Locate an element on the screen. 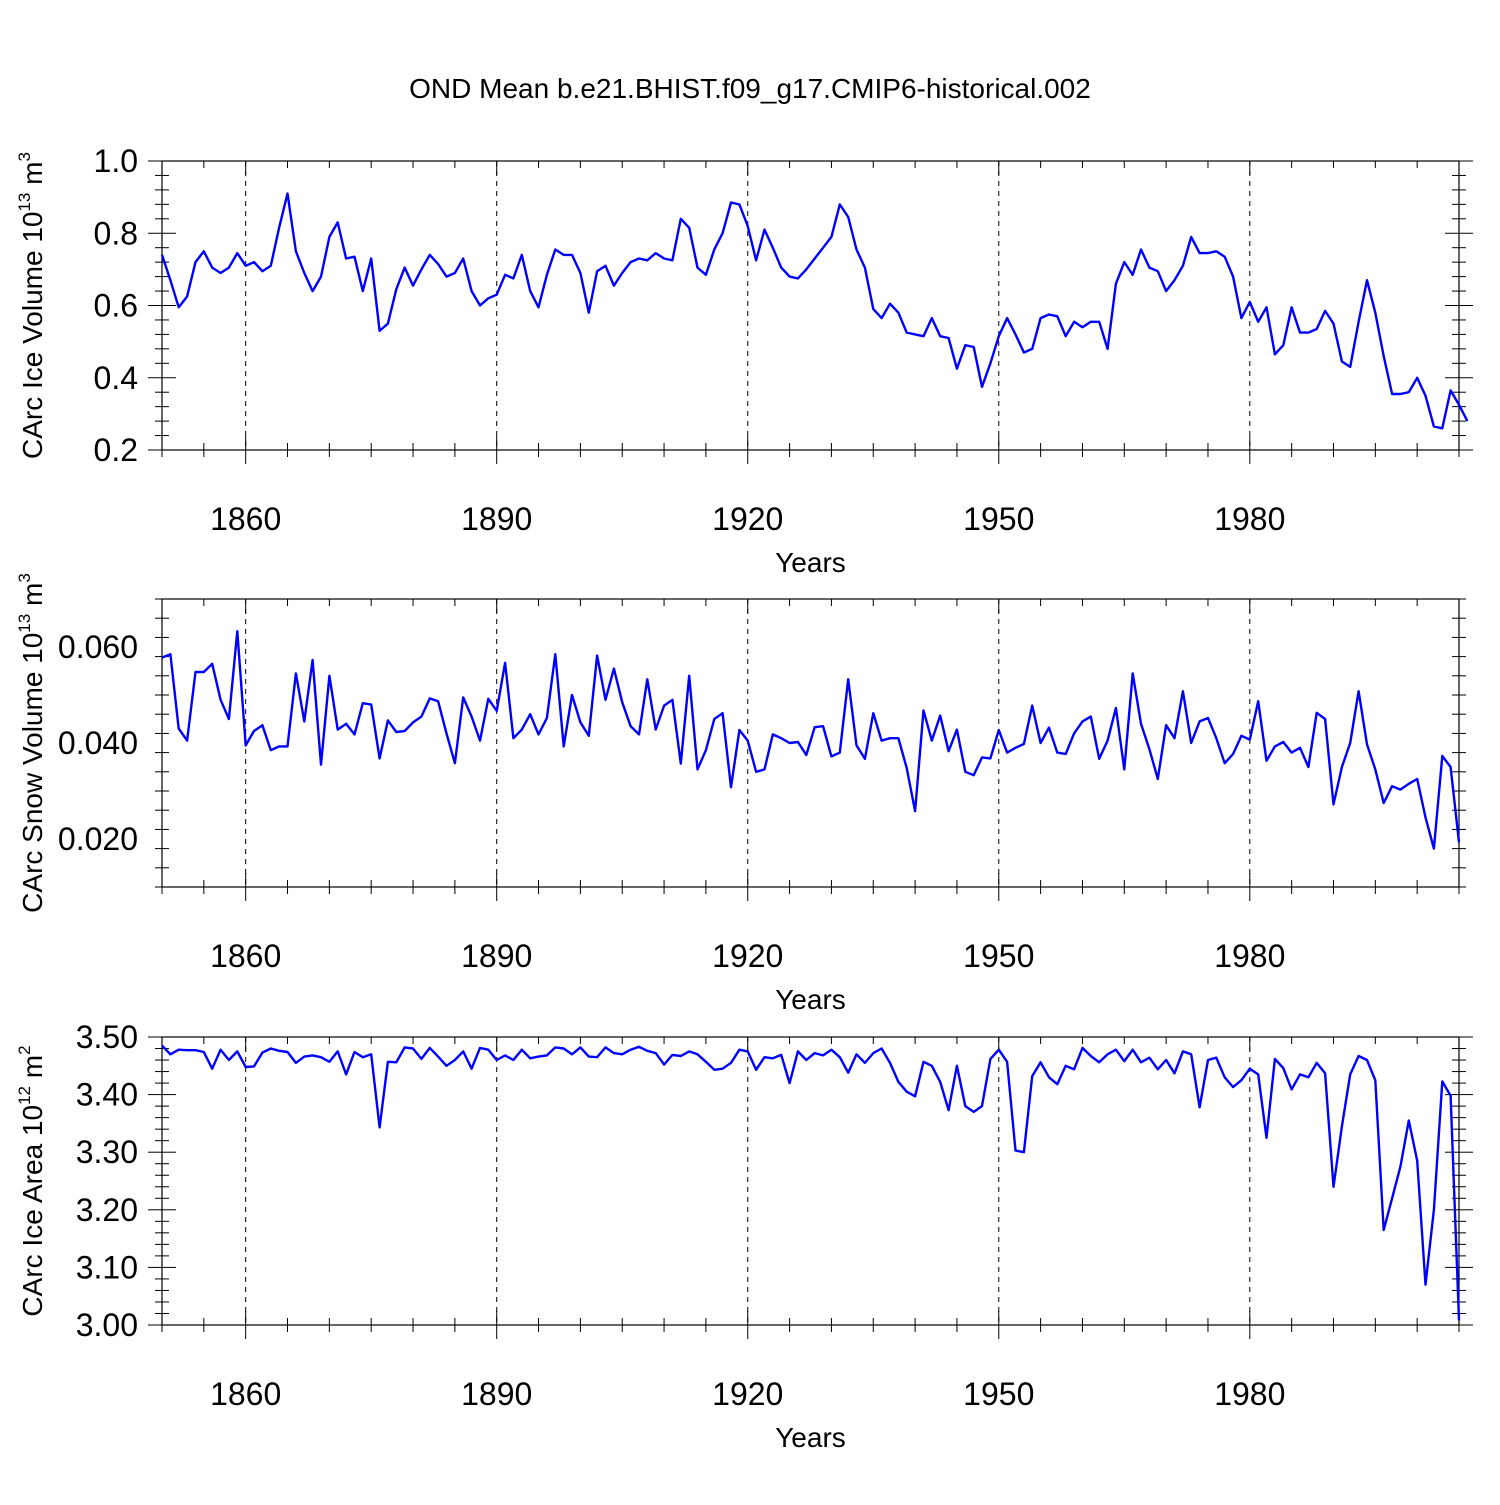  y-axis-label: CArc Snow Volume 1013 m3 is located at coordinates (31, 743).